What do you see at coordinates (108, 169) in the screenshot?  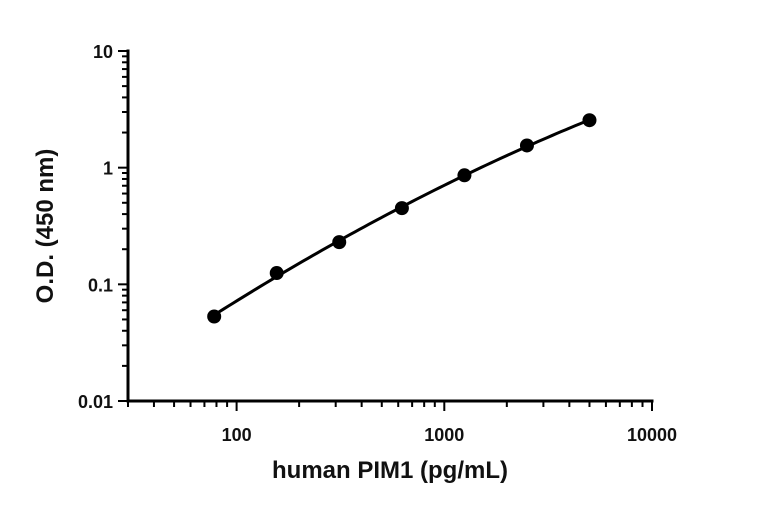 I see `y-tick-label: 1` at bounding box center [108, 169].